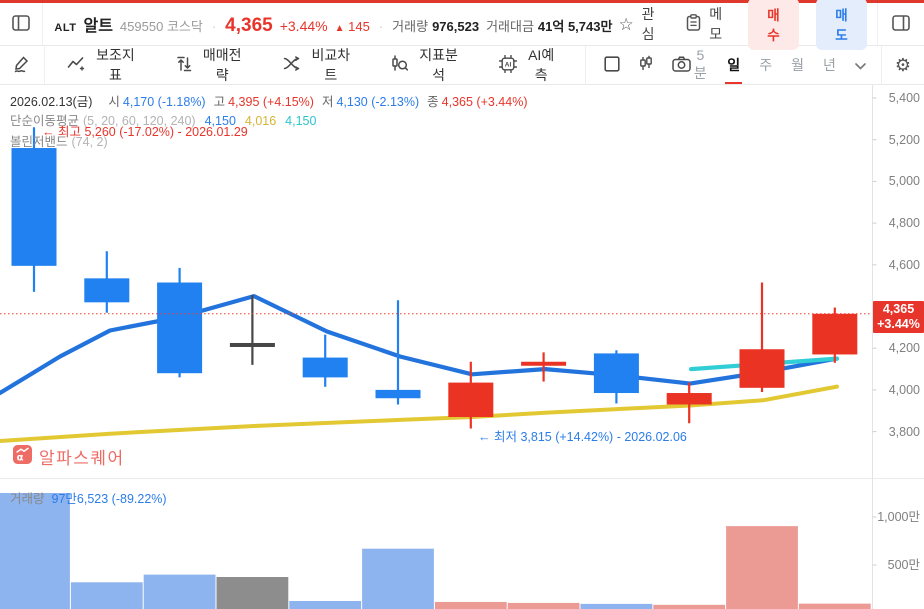 The width and height of the screenshot is (924, 609). Describe the element at coordinates (39, 142) in the screenshot. I see `bb-label: 볼린저밴드` at that location.